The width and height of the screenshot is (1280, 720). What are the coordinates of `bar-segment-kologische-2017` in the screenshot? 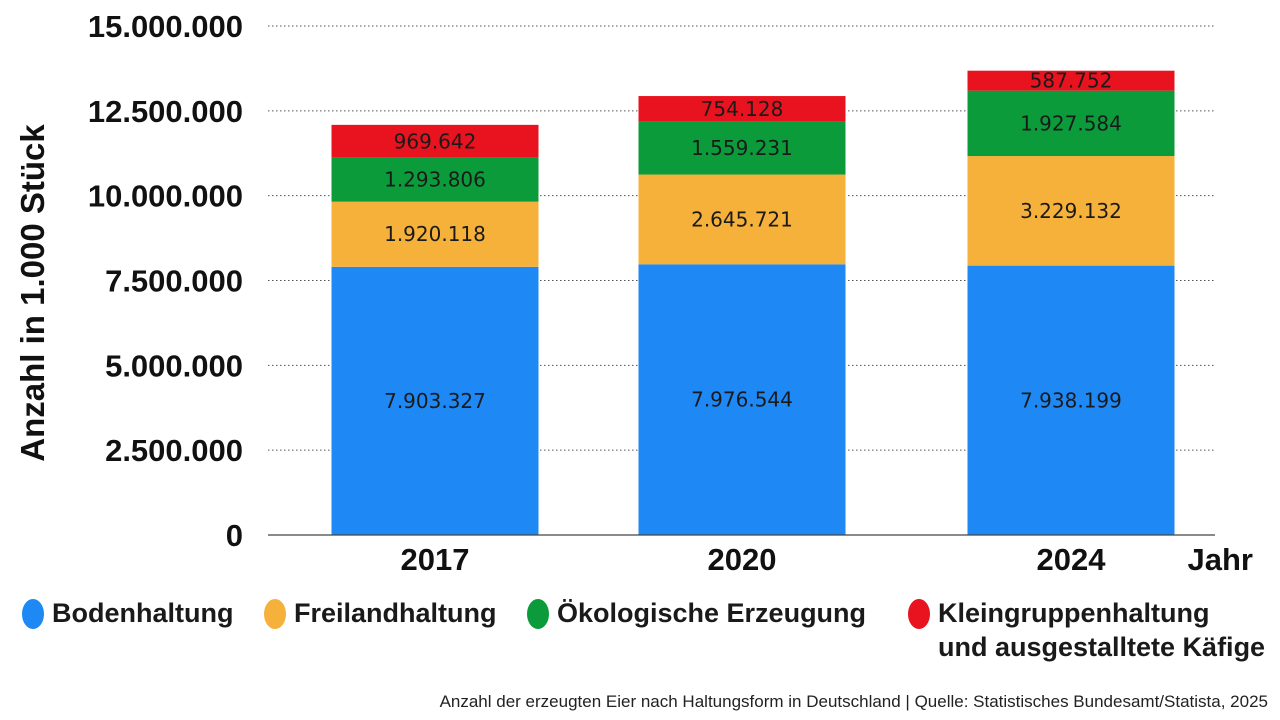 It's located at (435, 179).